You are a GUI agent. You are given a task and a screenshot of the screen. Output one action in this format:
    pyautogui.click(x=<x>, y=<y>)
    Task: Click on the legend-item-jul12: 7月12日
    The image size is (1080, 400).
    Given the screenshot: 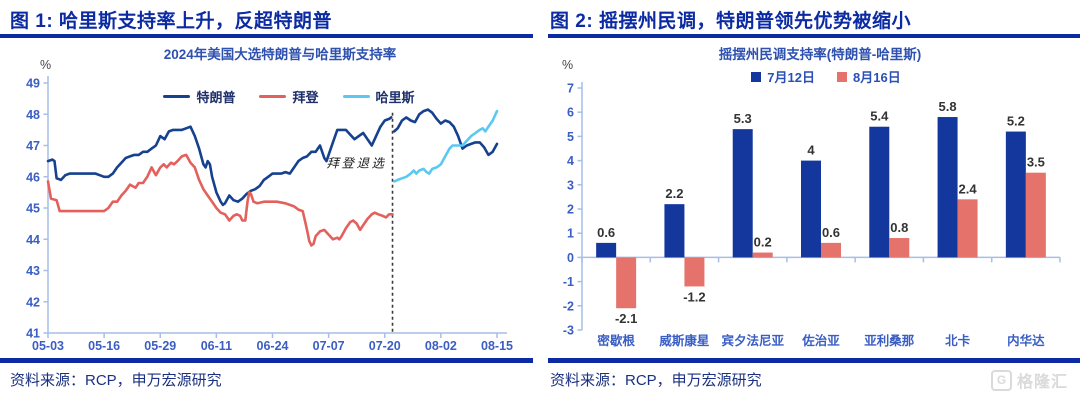 What is the action you would take?
    pyautogui.click(x=783, y=76)
    